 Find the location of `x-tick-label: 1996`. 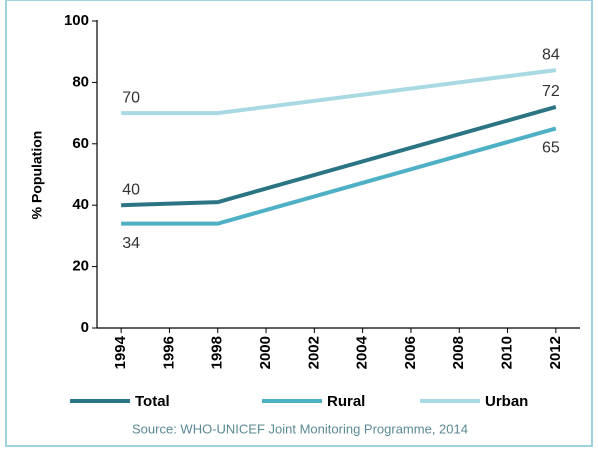

x-tick-label: 1996 is located at coordinates (168, 352).